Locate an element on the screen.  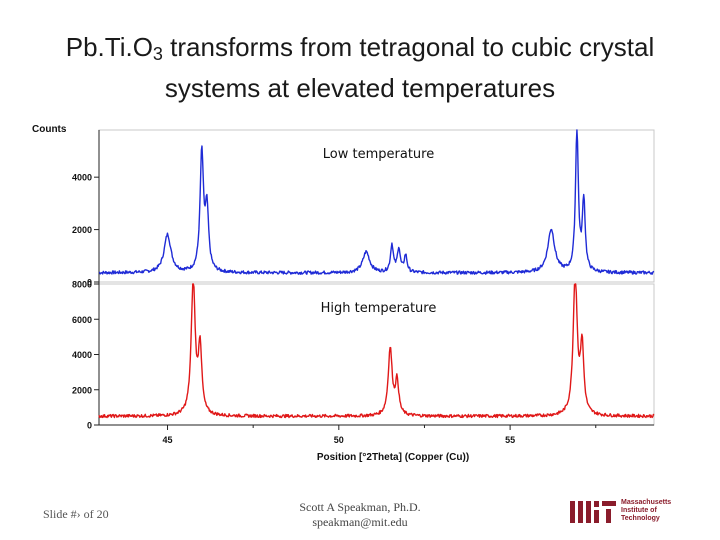
y-axis-title: Counts is located at coordinates (49, 129).